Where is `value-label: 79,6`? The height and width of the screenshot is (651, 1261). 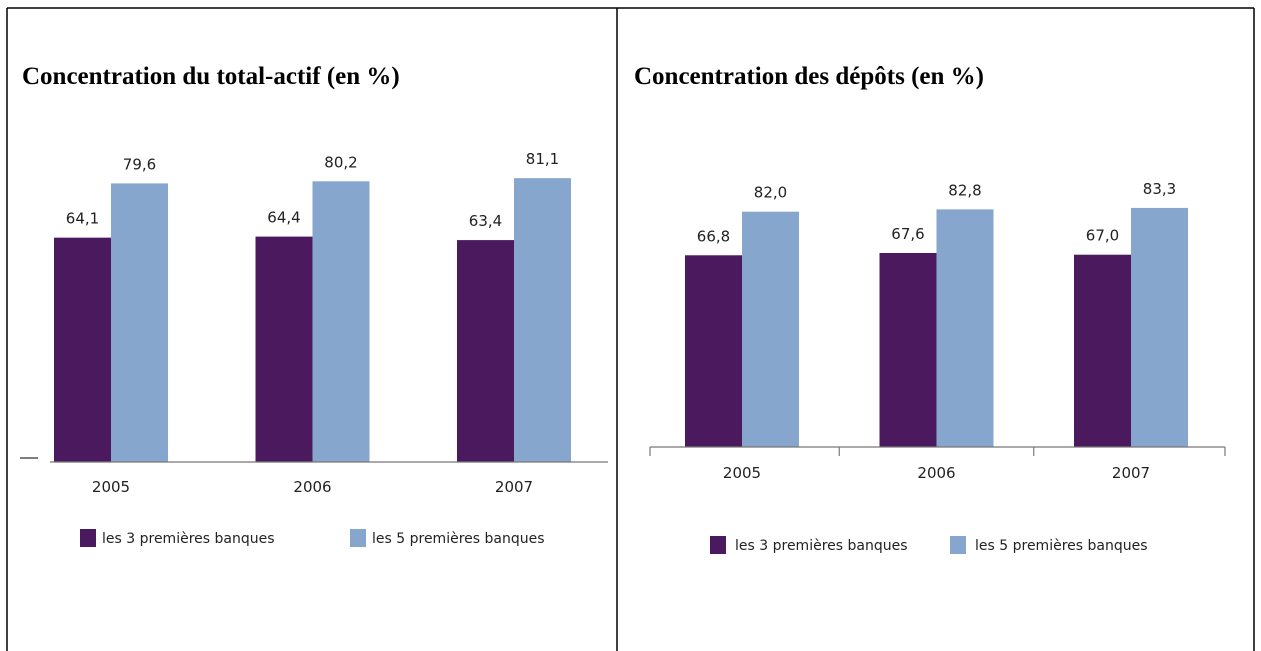
value-label: 79,6 is located at coordinates (139, 164).